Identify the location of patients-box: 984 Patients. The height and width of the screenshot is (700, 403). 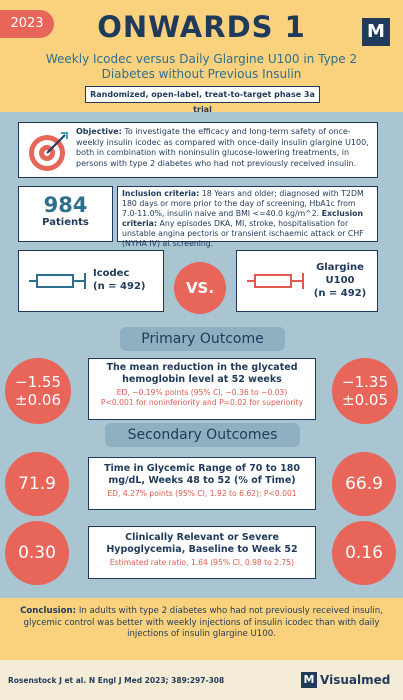
(65, 214).